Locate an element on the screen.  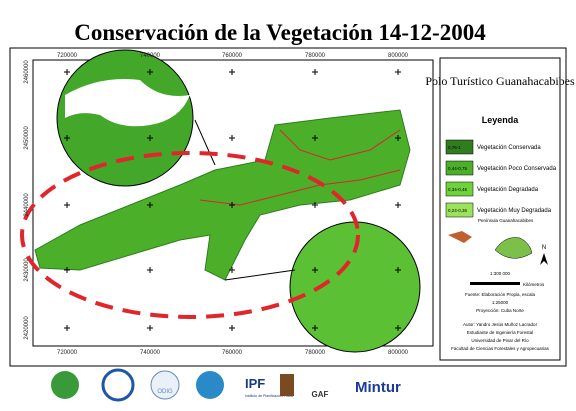
x-coord-bottom: 780000 is located at coordinates (315, 353).